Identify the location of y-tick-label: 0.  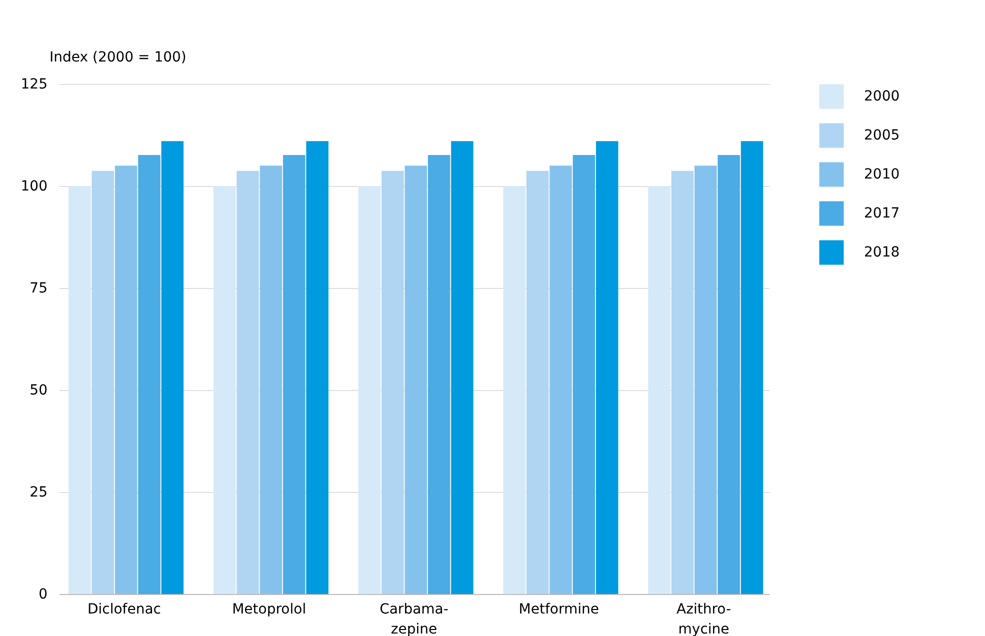
(43, 594).